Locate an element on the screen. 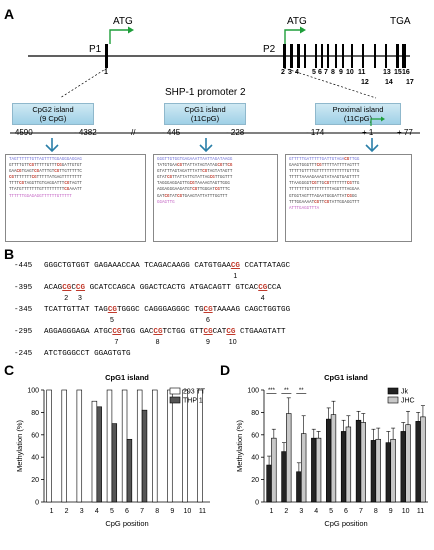 The width and height of the screenshot is (434, 550). sequence-line: GGAGTTG is located at coordinates (166, 202).